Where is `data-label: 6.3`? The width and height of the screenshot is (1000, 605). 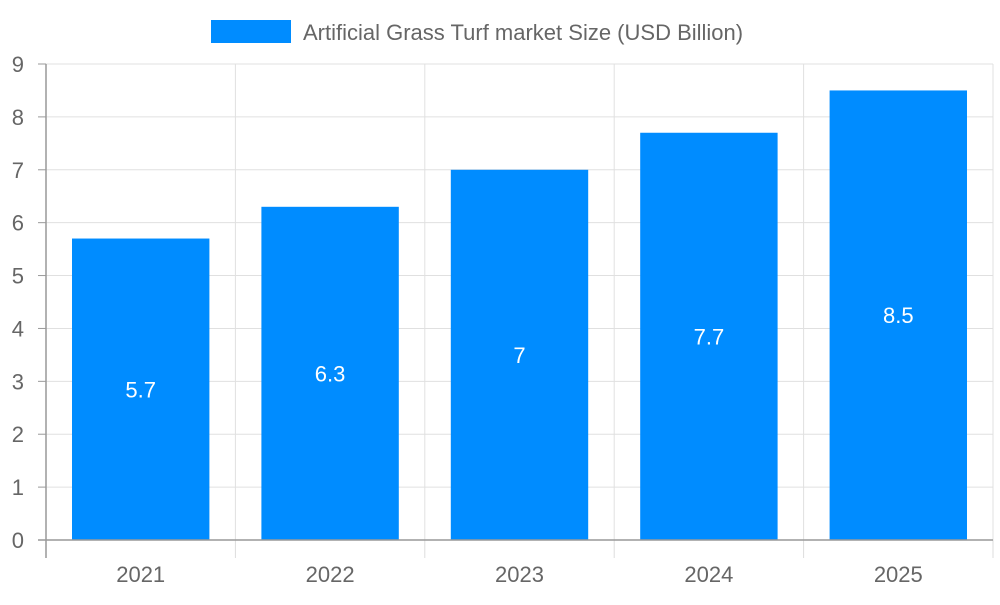
data-label: 6.3 is located at coordinates (330, 373).